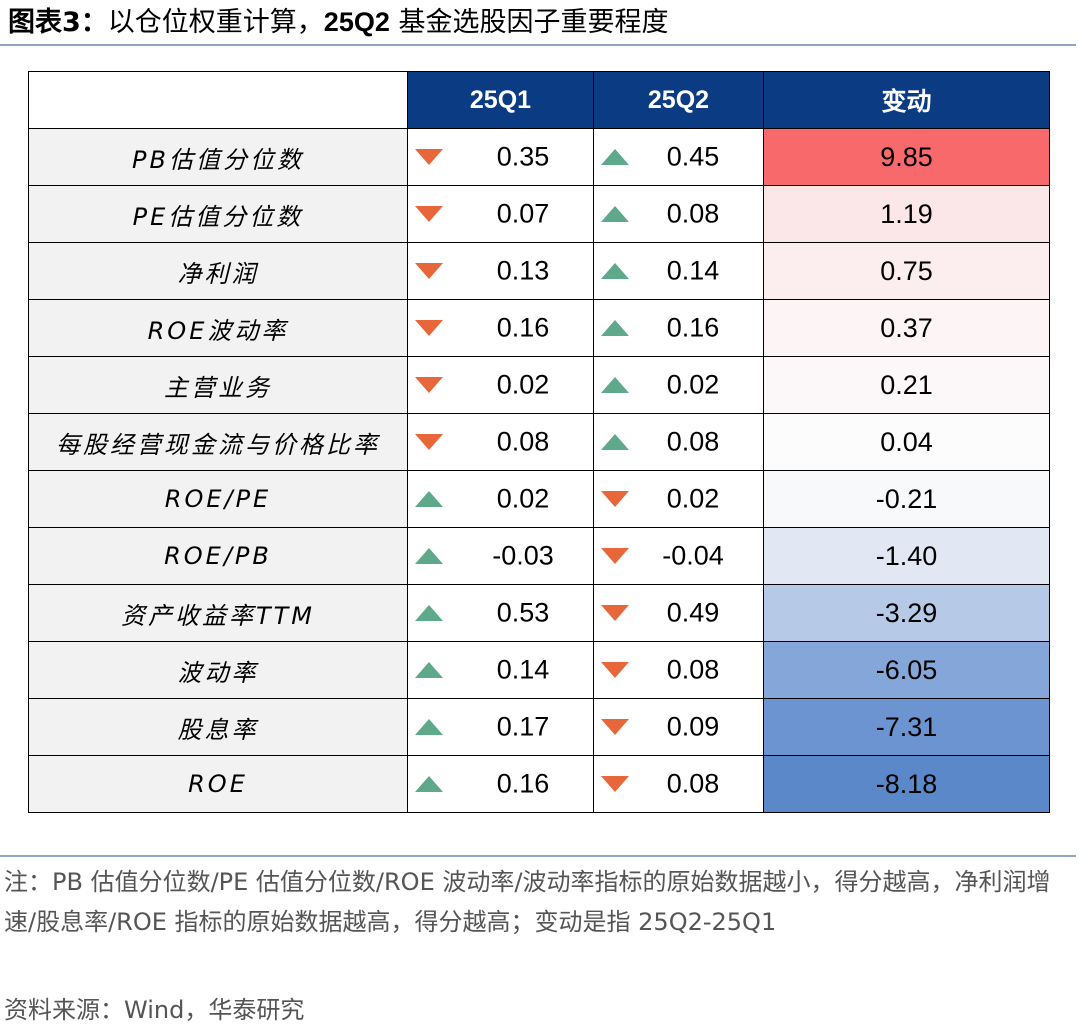 This screenshot has height=1031, width=1080. Describe the element at coordinates (906, 385) in the screenshot. I see `change-value: 0.21` at that location.